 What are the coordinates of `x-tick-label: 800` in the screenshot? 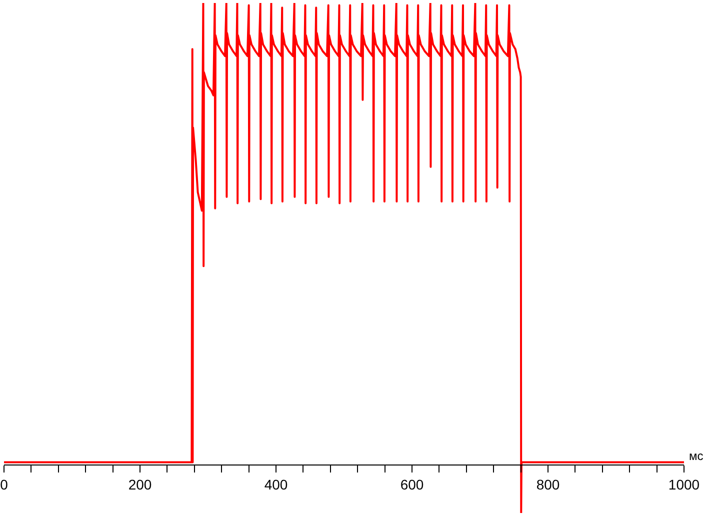 It's located at (548, 484).